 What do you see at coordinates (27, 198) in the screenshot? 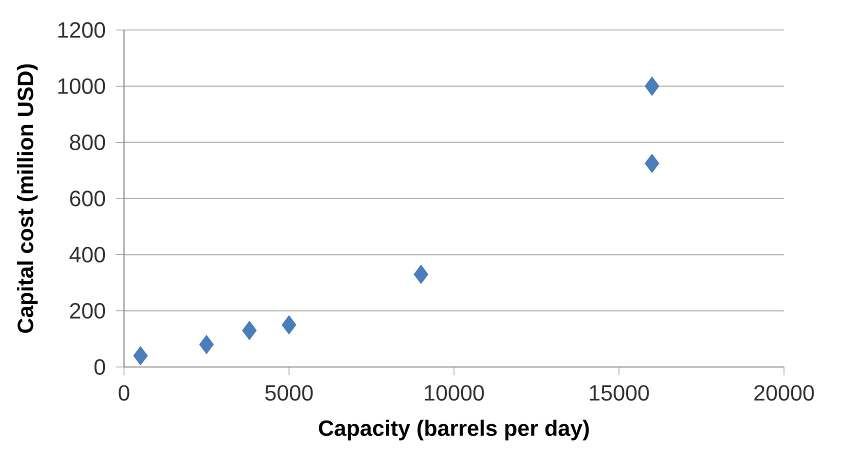
I see `y-axis-title: Capital cost (million USD)` at bounding box center [27, 198].